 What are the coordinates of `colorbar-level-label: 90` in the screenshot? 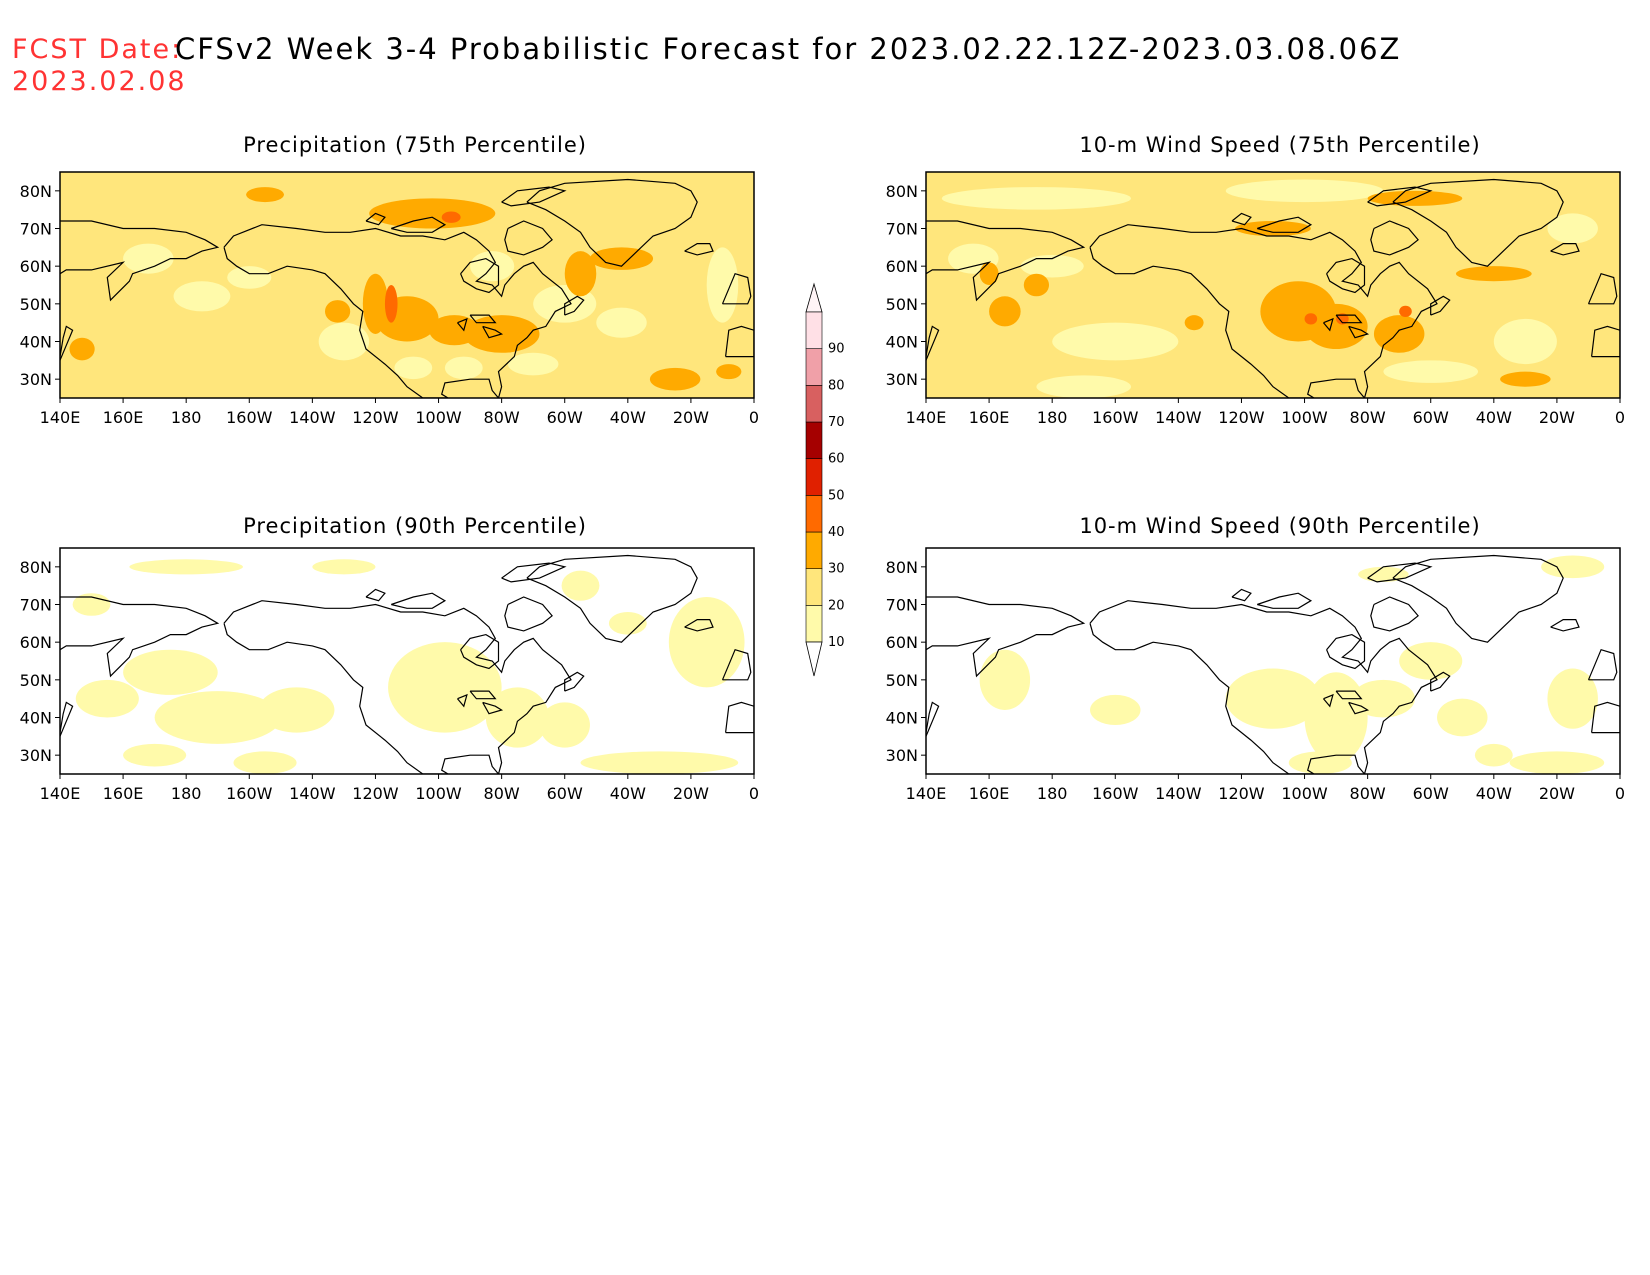 It's located at (836, 349).